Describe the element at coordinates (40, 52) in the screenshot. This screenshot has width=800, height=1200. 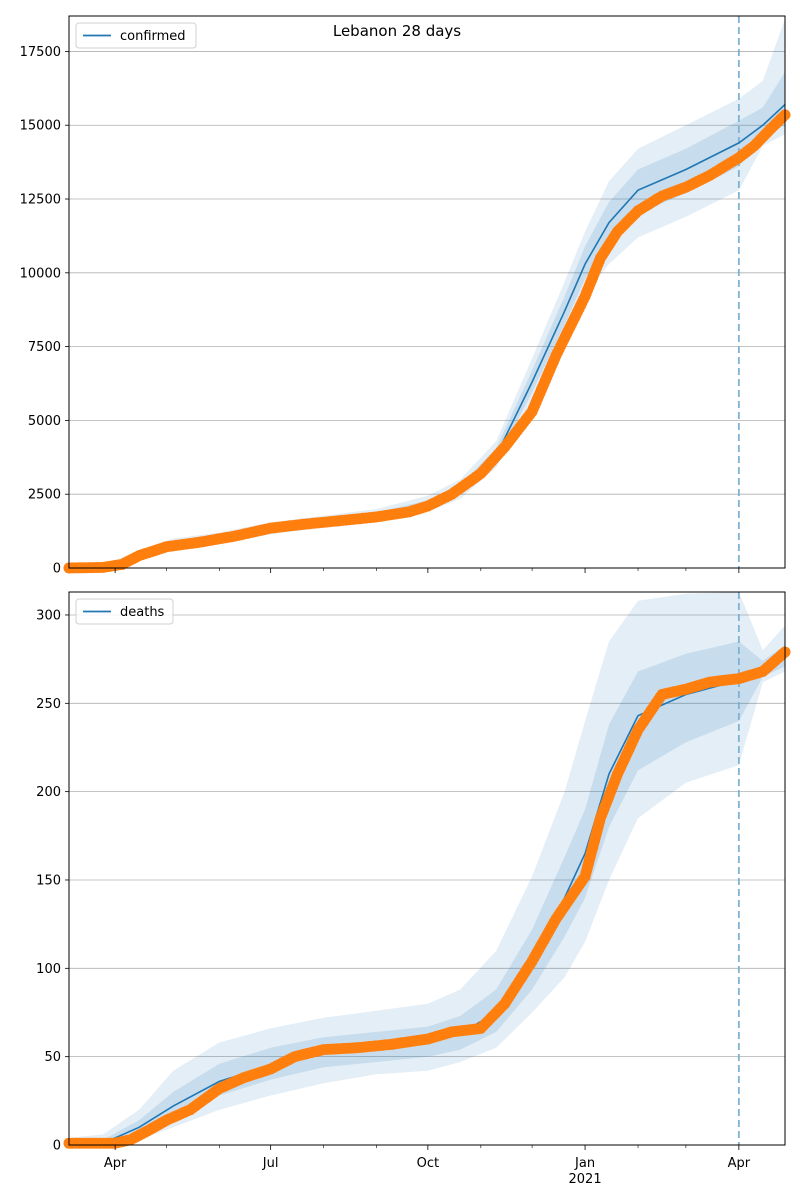
I see `y-tick-label: 17500` at that location.